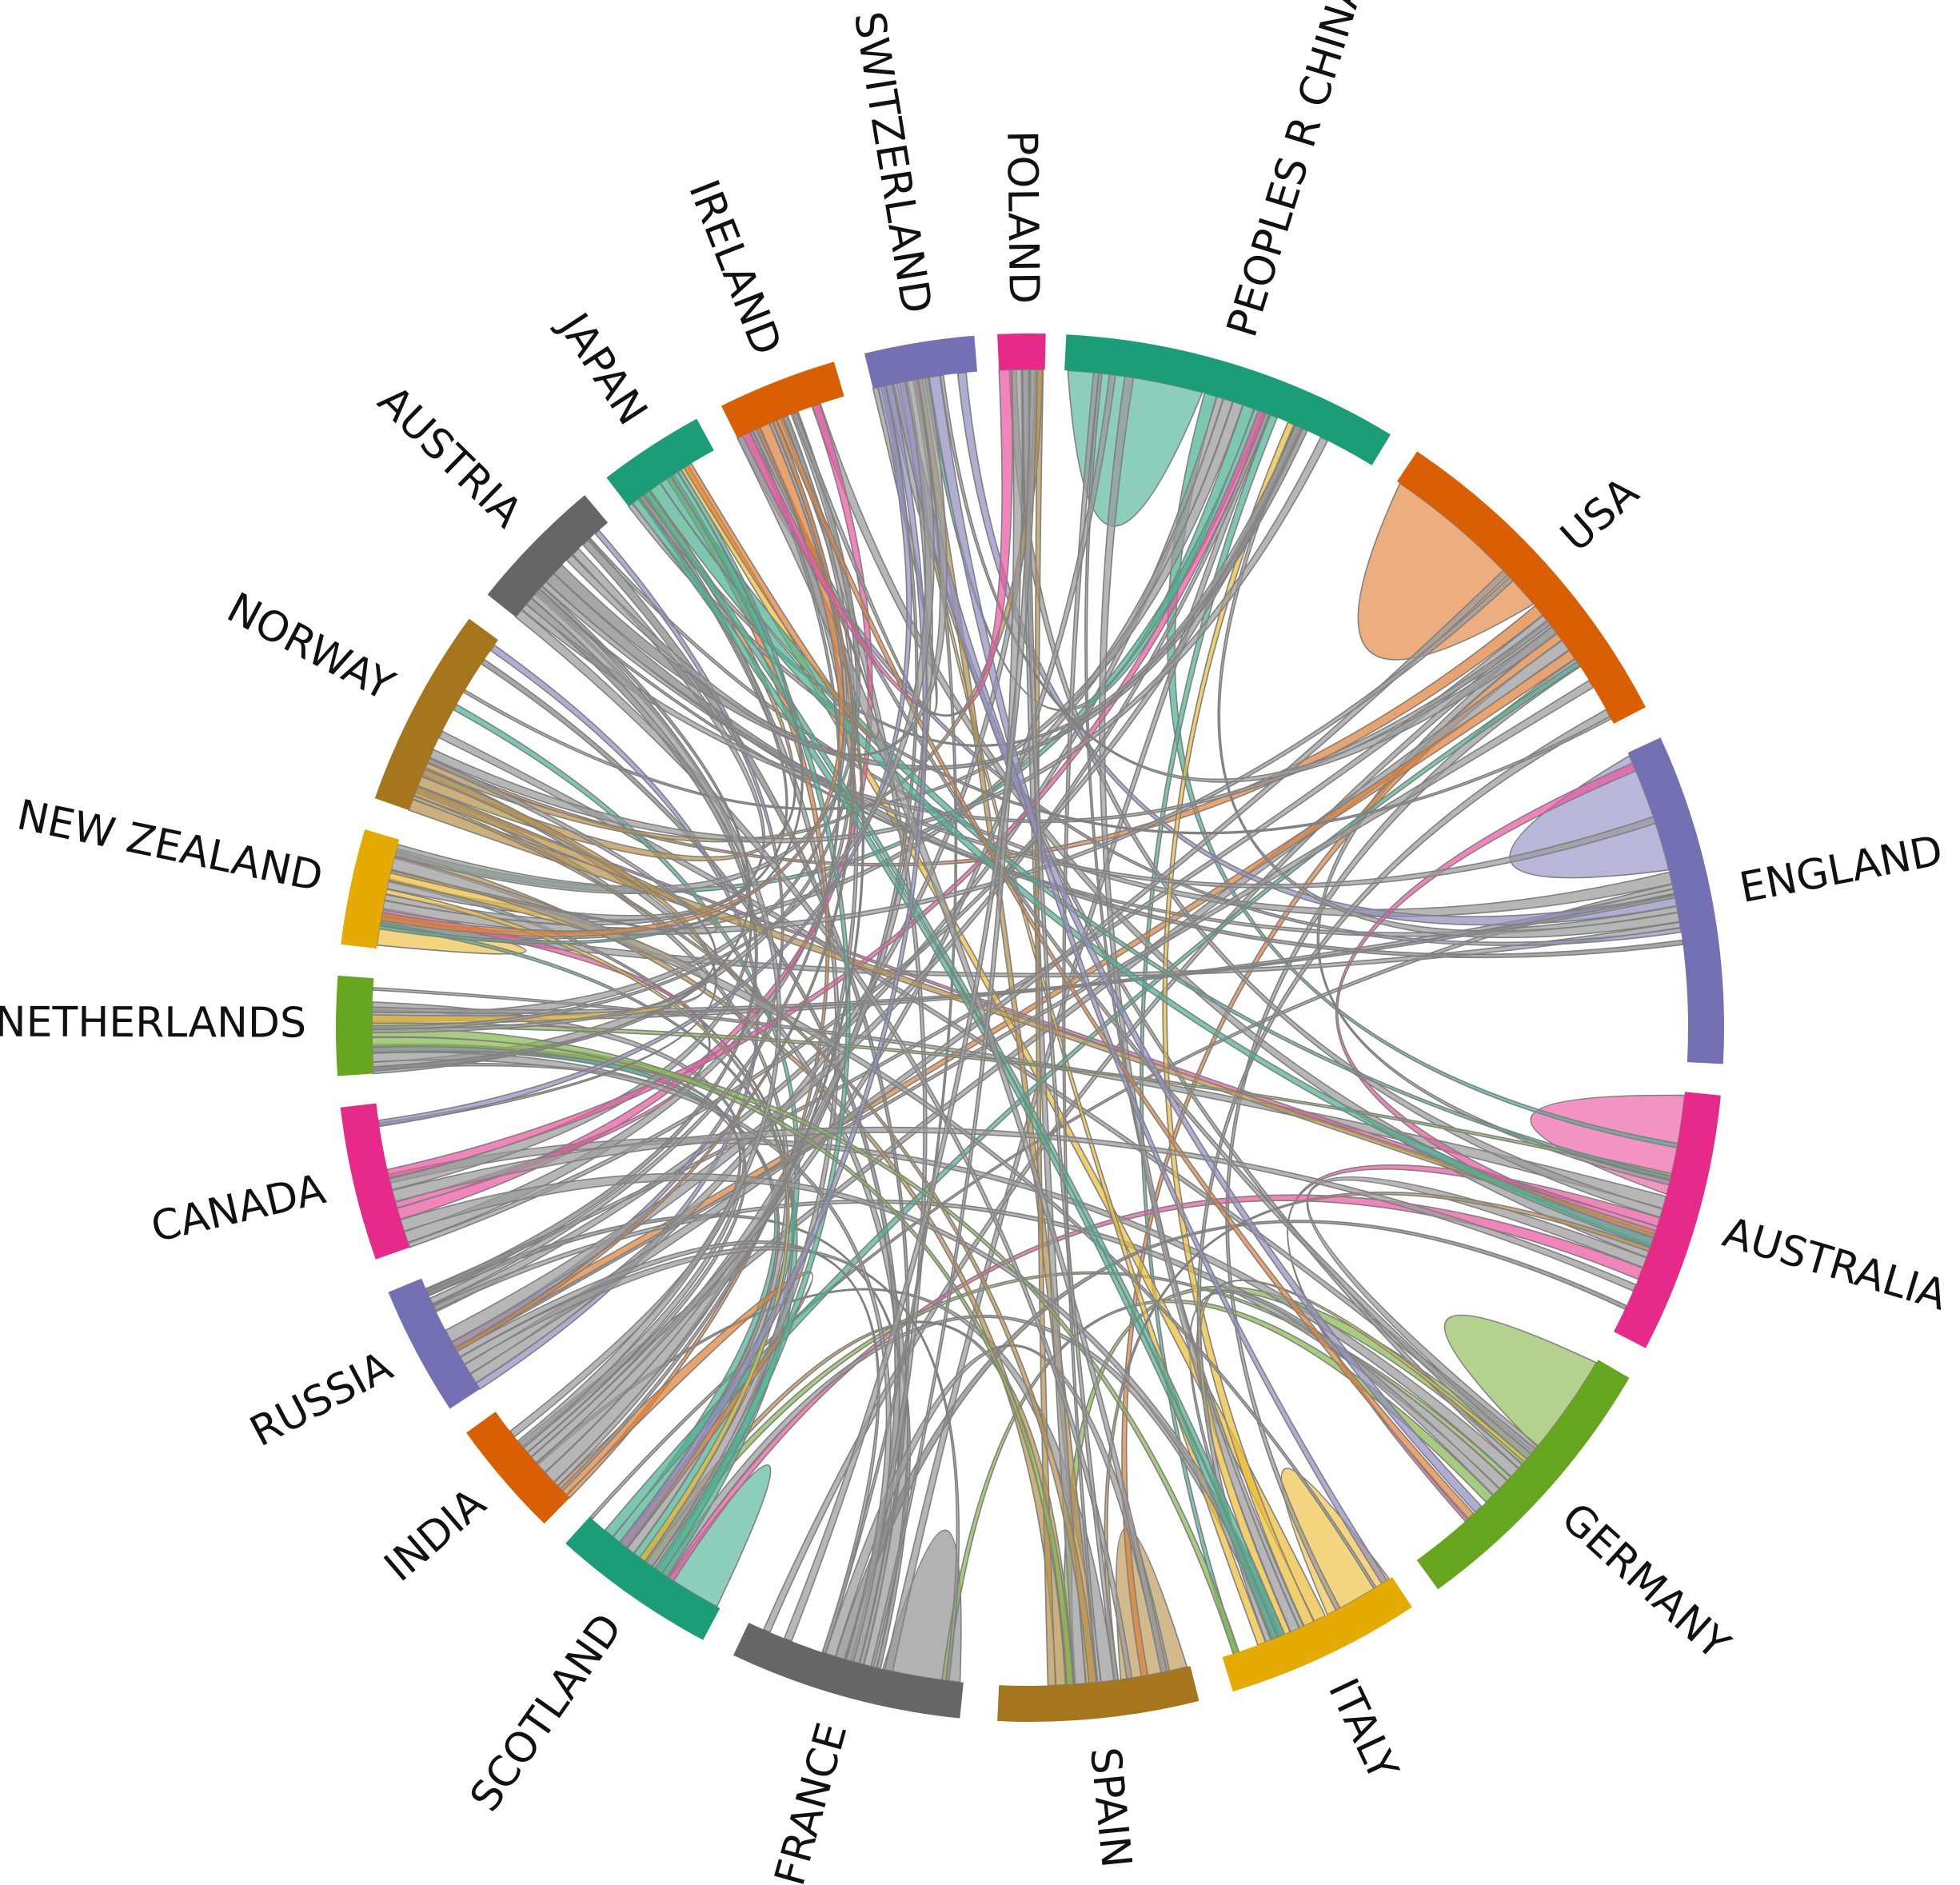 The image size is (1960, 1885). I want to click on label-england: ENGLAND, so click(1841, 870).